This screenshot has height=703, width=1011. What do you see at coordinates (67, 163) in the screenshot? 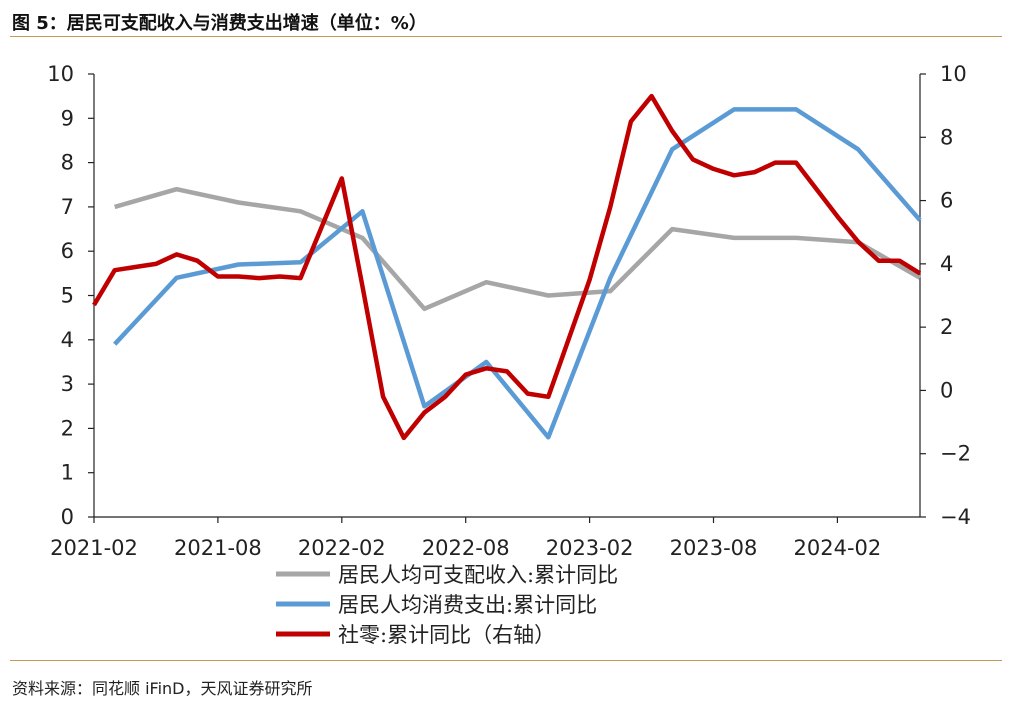
I see `left-tick-label: 8` at bounding box center [67, 163].